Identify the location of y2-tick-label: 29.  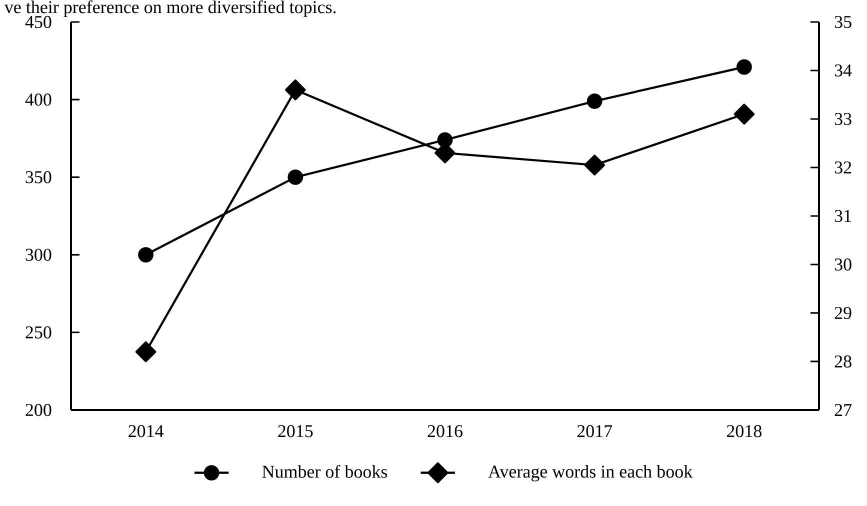
(843, 313).